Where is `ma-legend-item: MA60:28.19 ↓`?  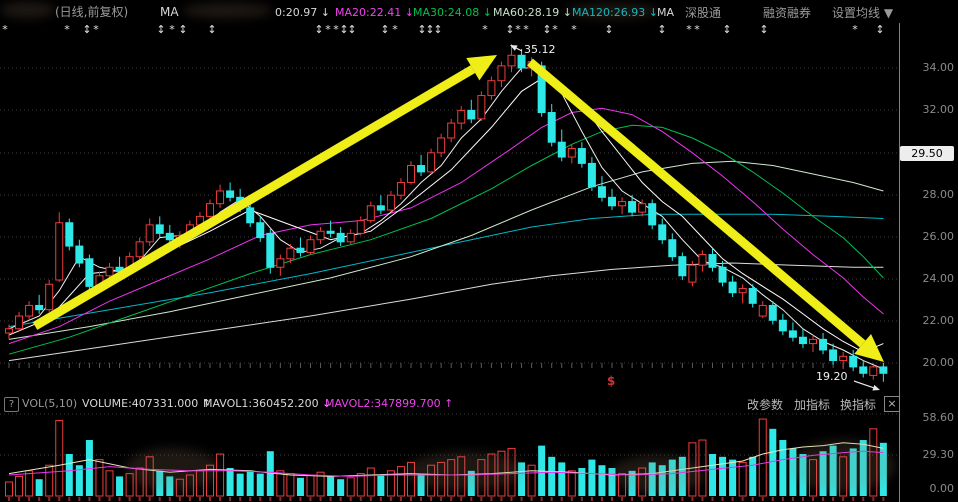
ma-legend-item: MA60:28.19 ↓ is located at coordinates (532, 12).